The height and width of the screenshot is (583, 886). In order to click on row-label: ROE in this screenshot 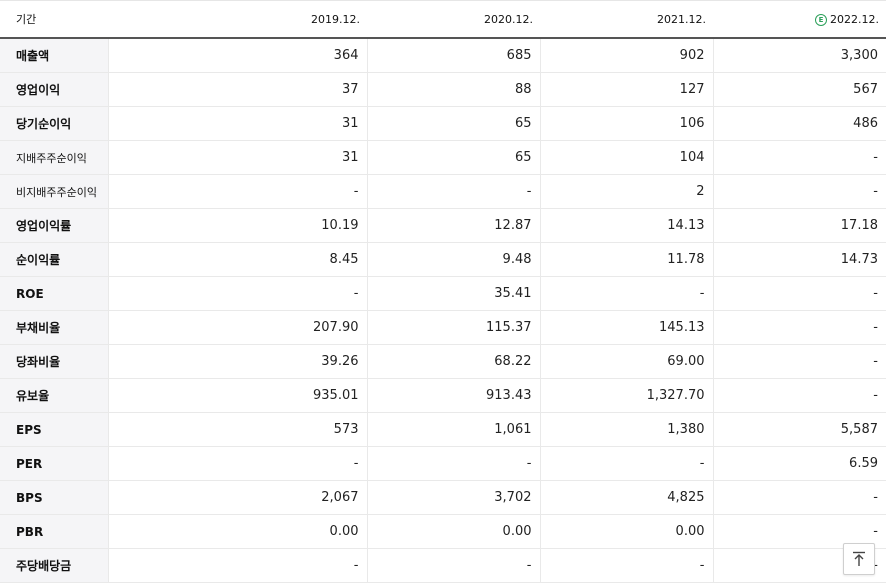, I will do `click(54, 293)`.